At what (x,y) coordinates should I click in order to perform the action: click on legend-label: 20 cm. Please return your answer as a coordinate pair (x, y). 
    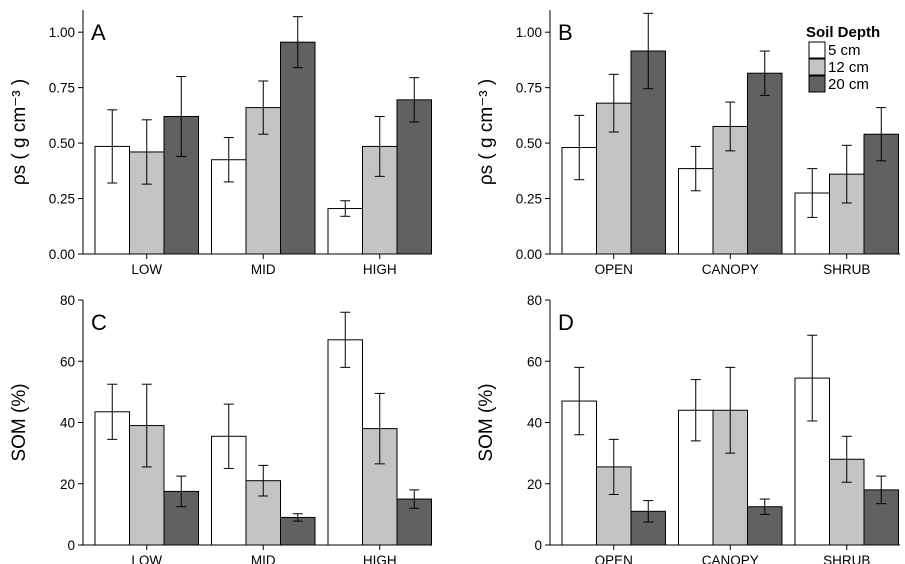
    Looking at the image, I should click on (848, 84).